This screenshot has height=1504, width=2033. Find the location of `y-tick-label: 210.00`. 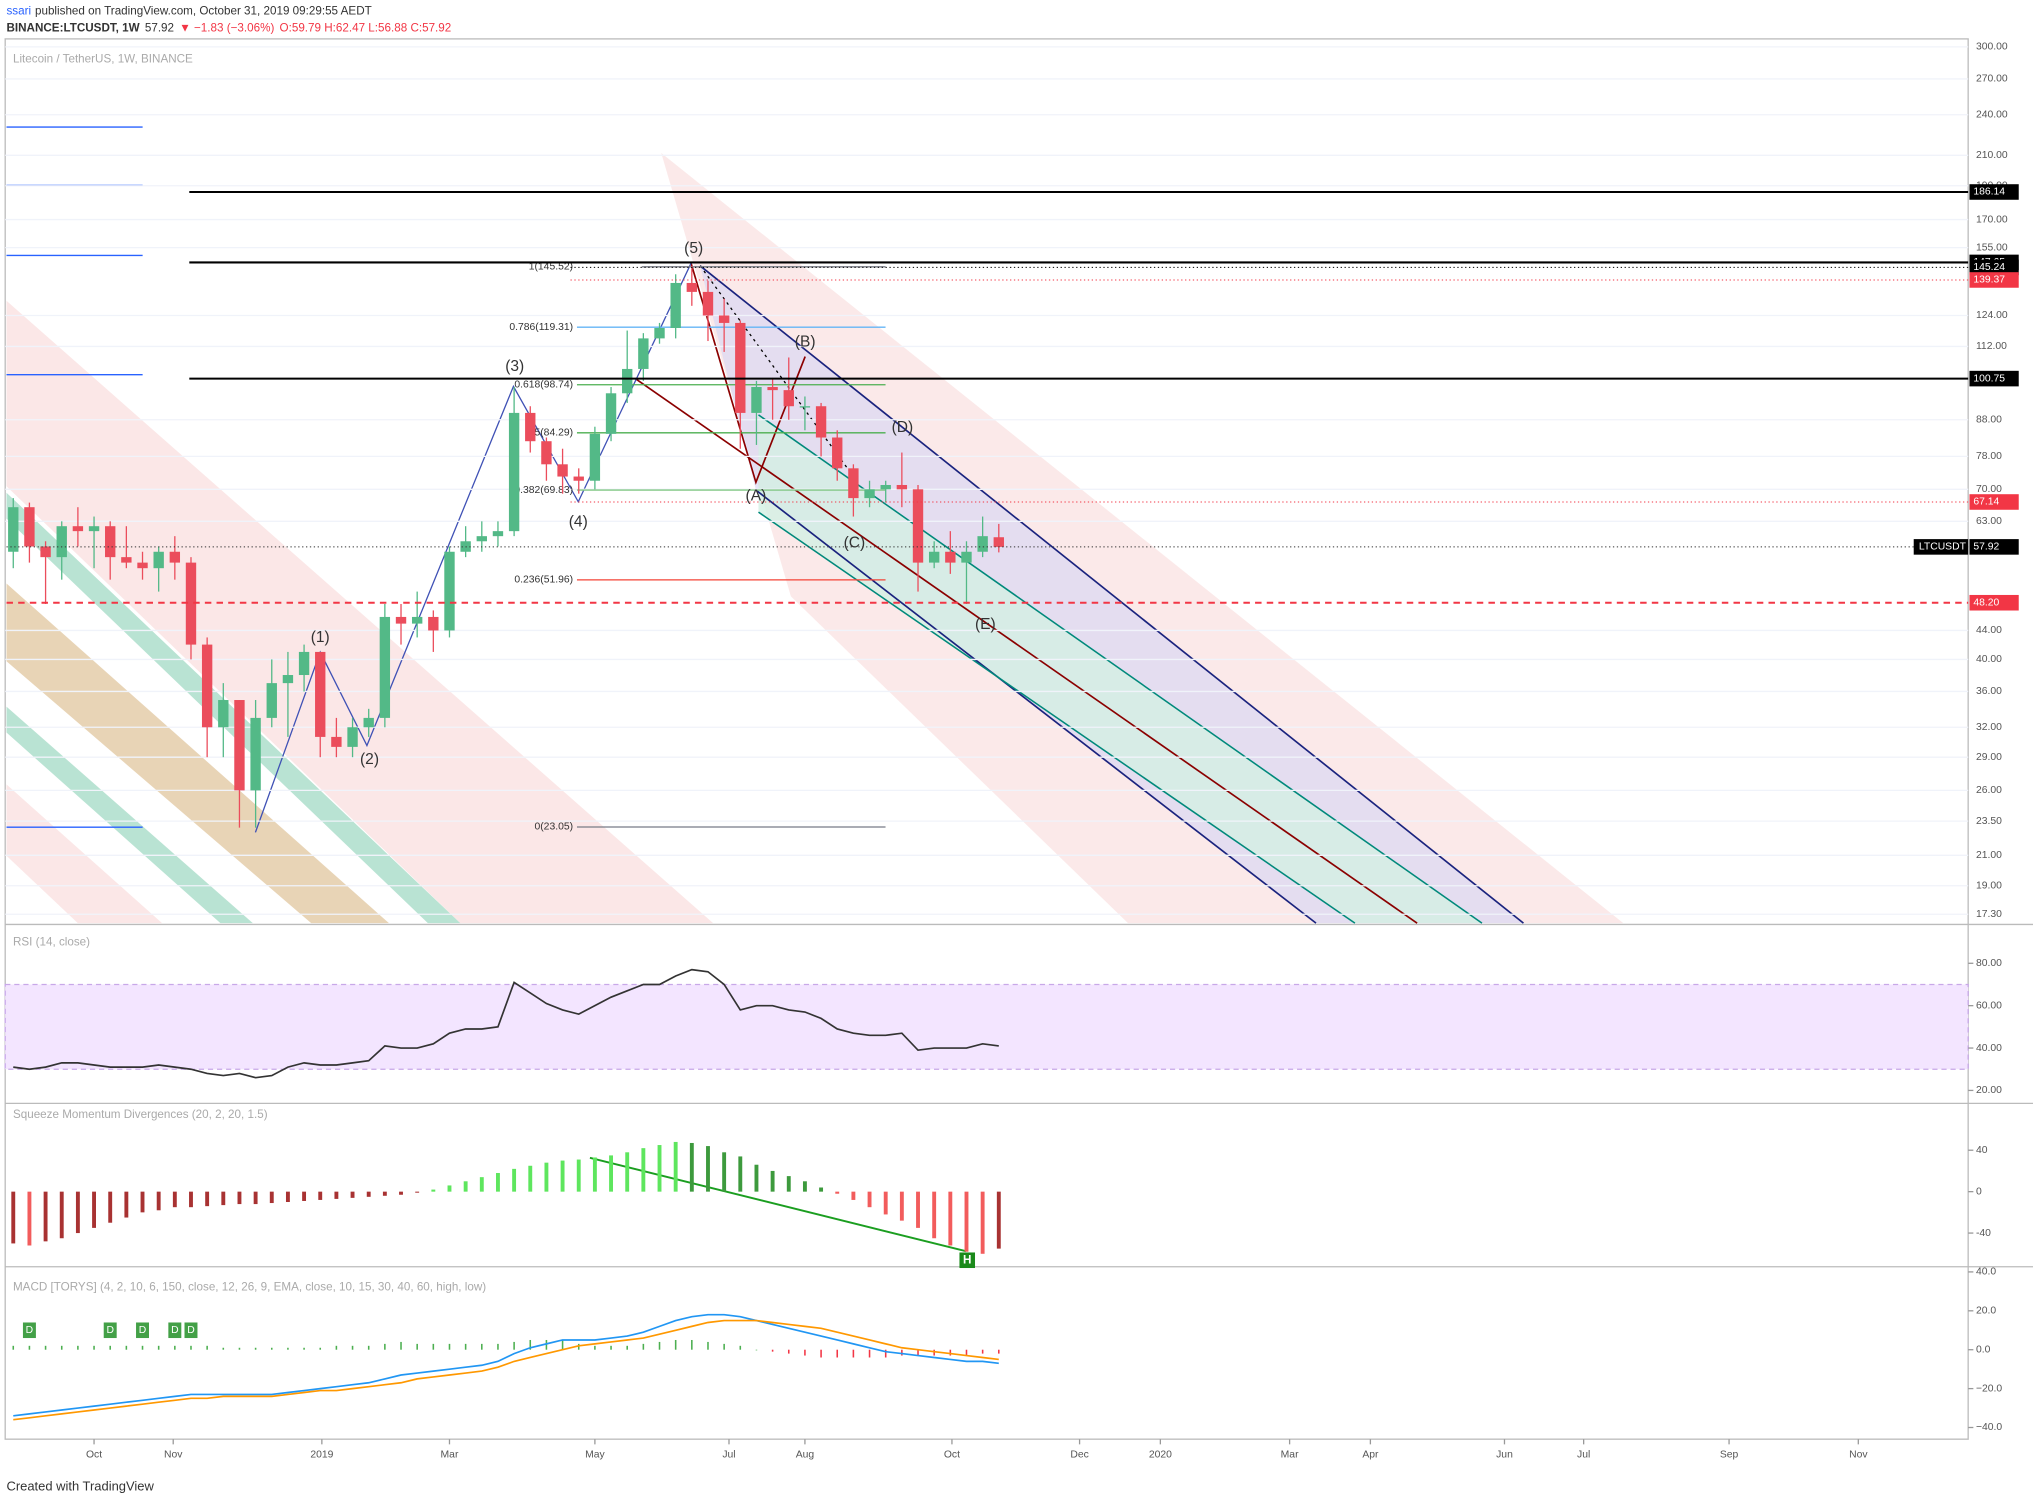

y-tick-label: 210.00 is located at coordinates (1992, 155).